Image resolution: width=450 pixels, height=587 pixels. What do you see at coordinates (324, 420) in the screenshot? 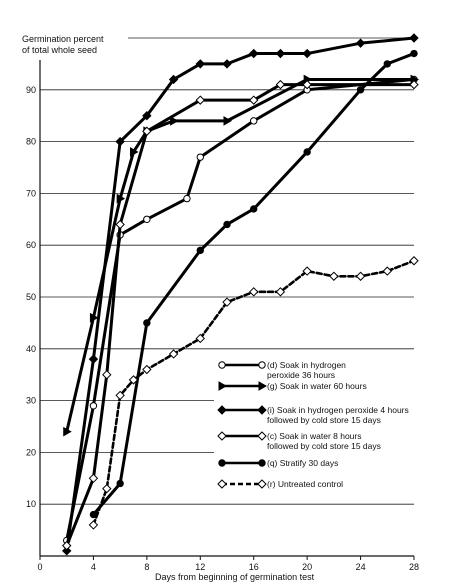
I see `legend-entry-i: followed by cold store 15 days` at bounding box center [324, 420].